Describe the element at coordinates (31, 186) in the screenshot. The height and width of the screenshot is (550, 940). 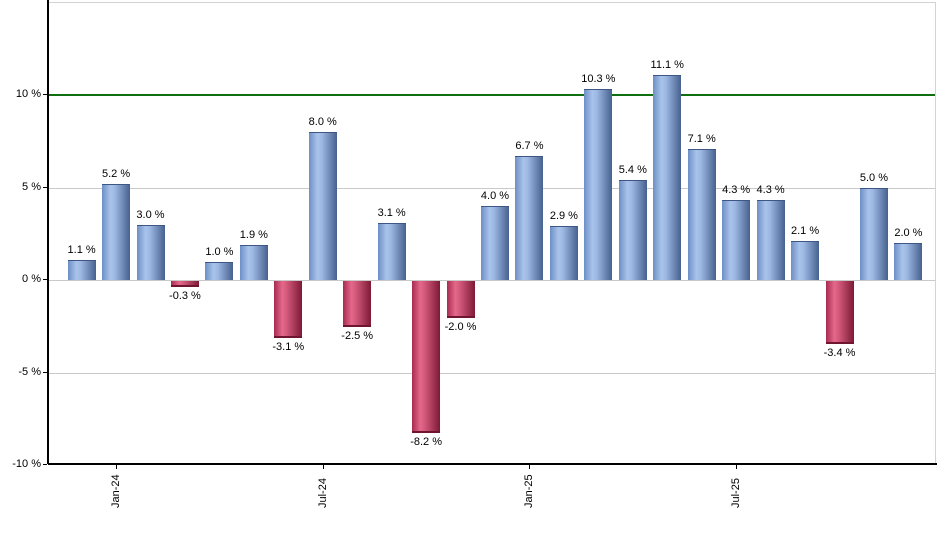
I see `y-tick-label: 5 %` at that location.